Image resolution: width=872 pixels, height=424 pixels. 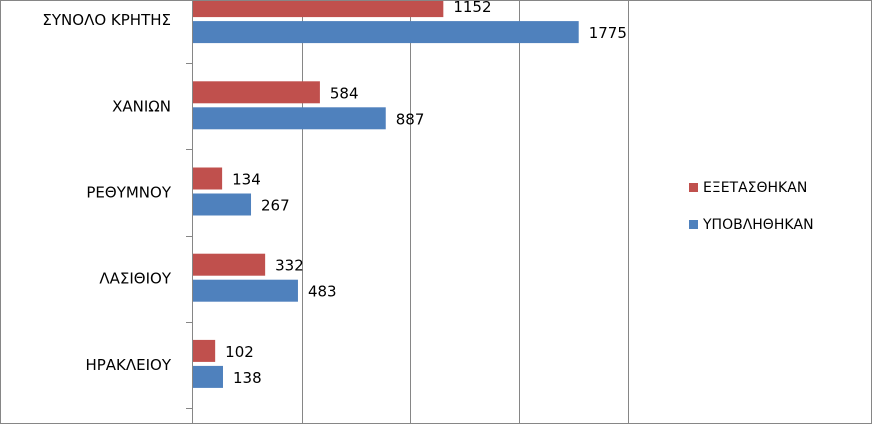 I want to click on data-label-υποβληθηκαν-συνολο-κρητης: 1775, so click(x=608, y=33).